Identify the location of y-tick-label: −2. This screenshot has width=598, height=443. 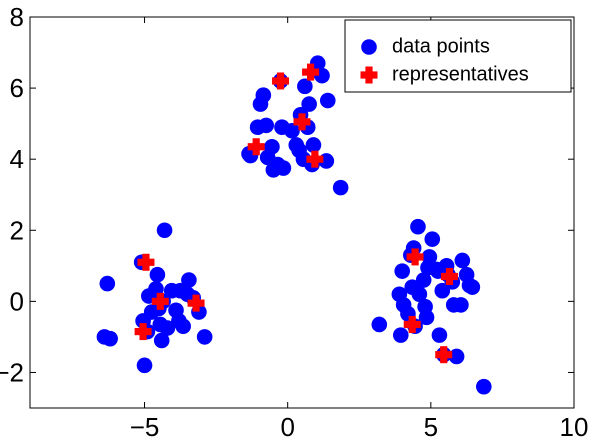
(12, 372).